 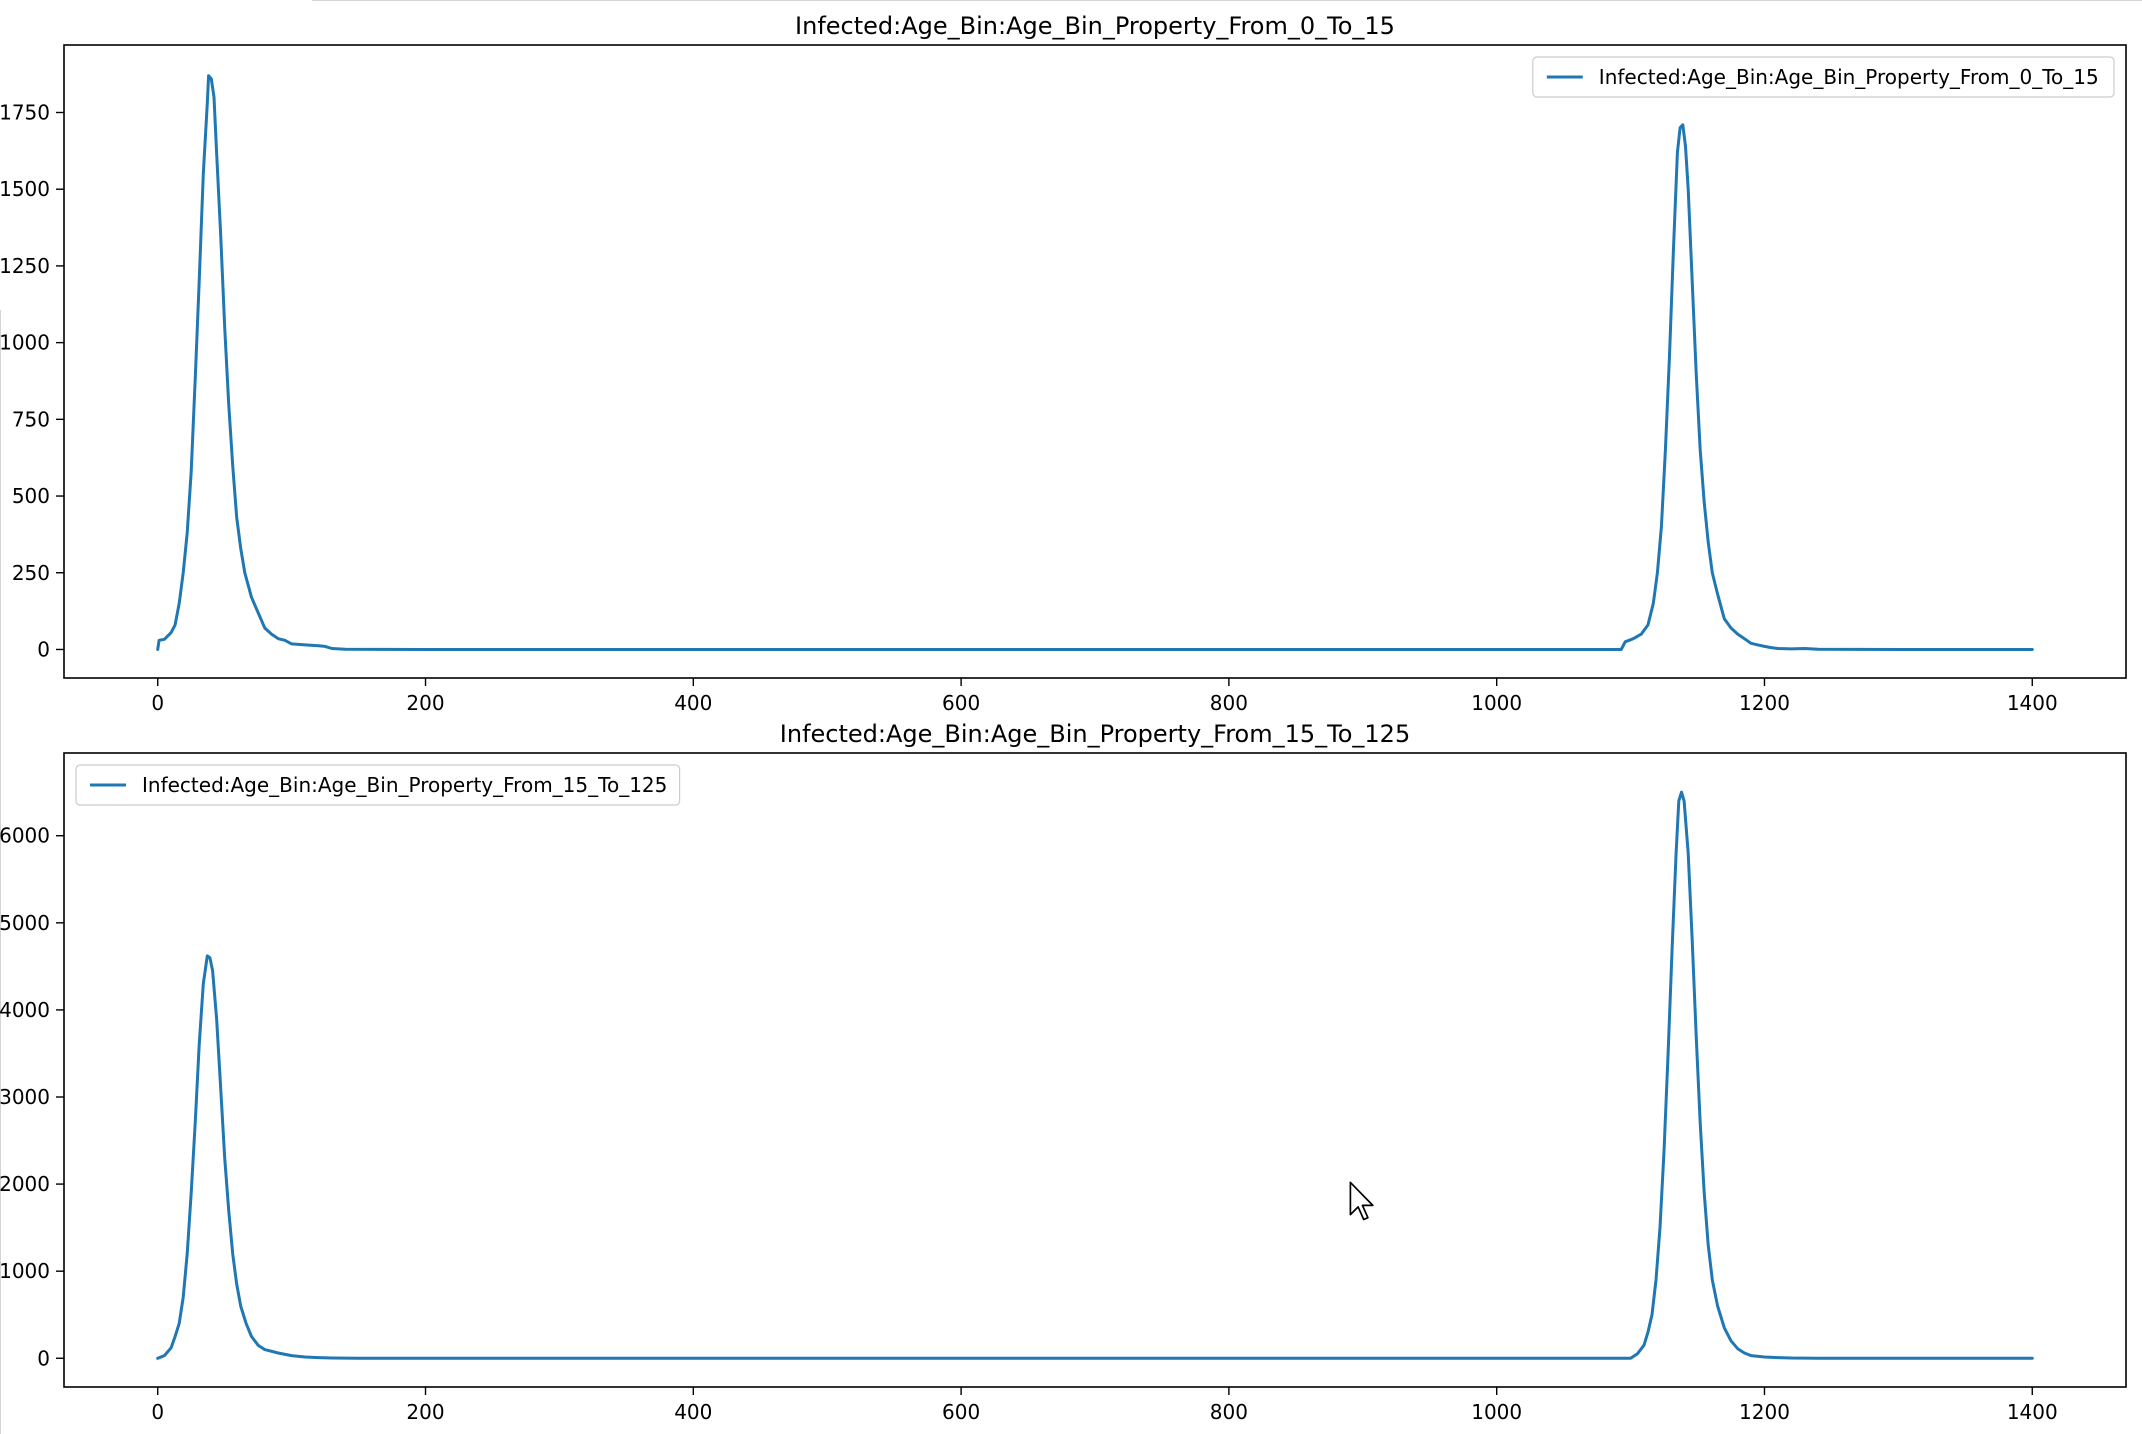 What do you see at coordinates (25, 923) in the screenshot?
I see `y-tick-label: 5000` at bounding box center [25, 923].